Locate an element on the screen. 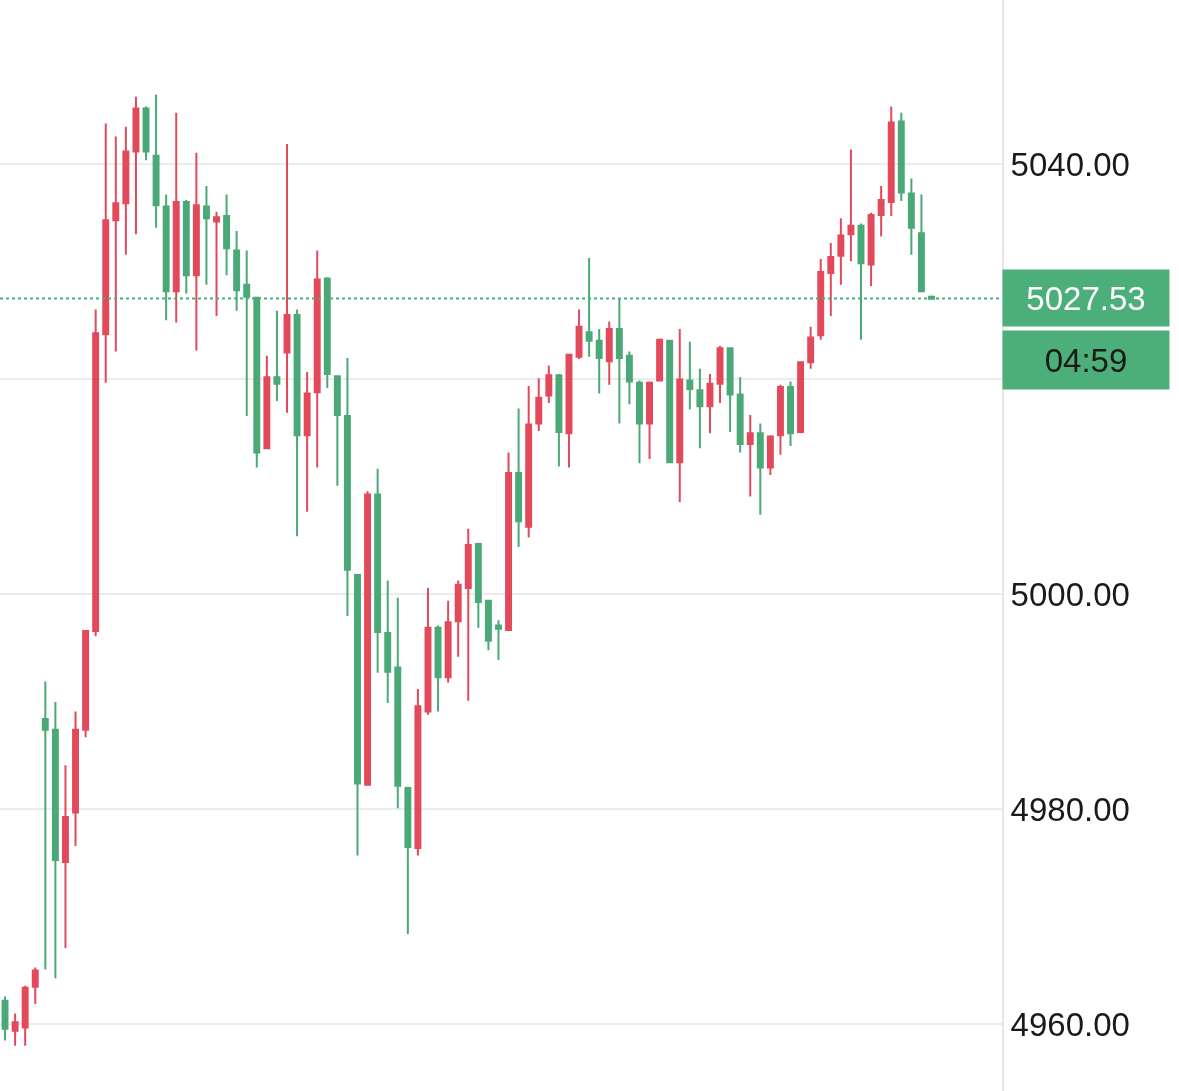  y-tick-label: 5000.00 is located at coordinates (1070, 594).